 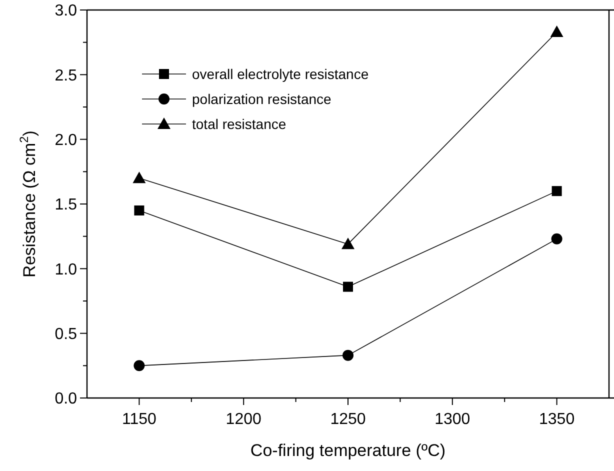 I want to click on x-tick-label: 1200, so click(x=244, y=419).